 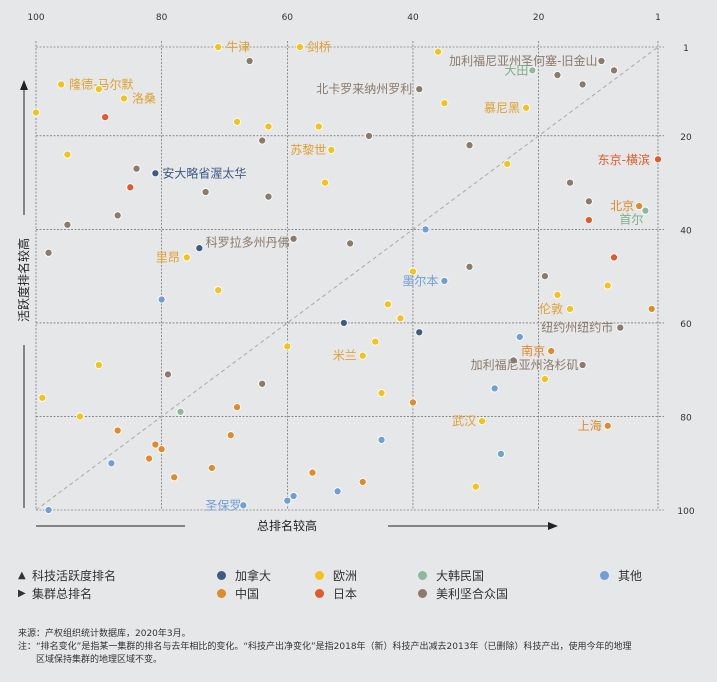 What do you see at coordinates (345, 576) in the screenshot?
I see `legend-label: 欧洲` at bounding box center [345, 576].